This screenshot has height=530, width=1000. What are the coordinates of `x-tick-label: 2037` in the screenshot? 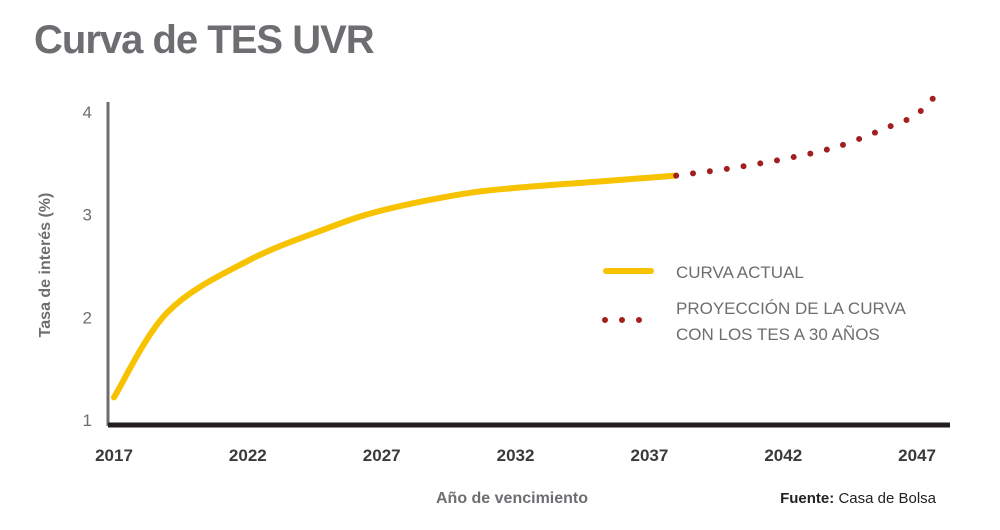 It's located at (649, 455).